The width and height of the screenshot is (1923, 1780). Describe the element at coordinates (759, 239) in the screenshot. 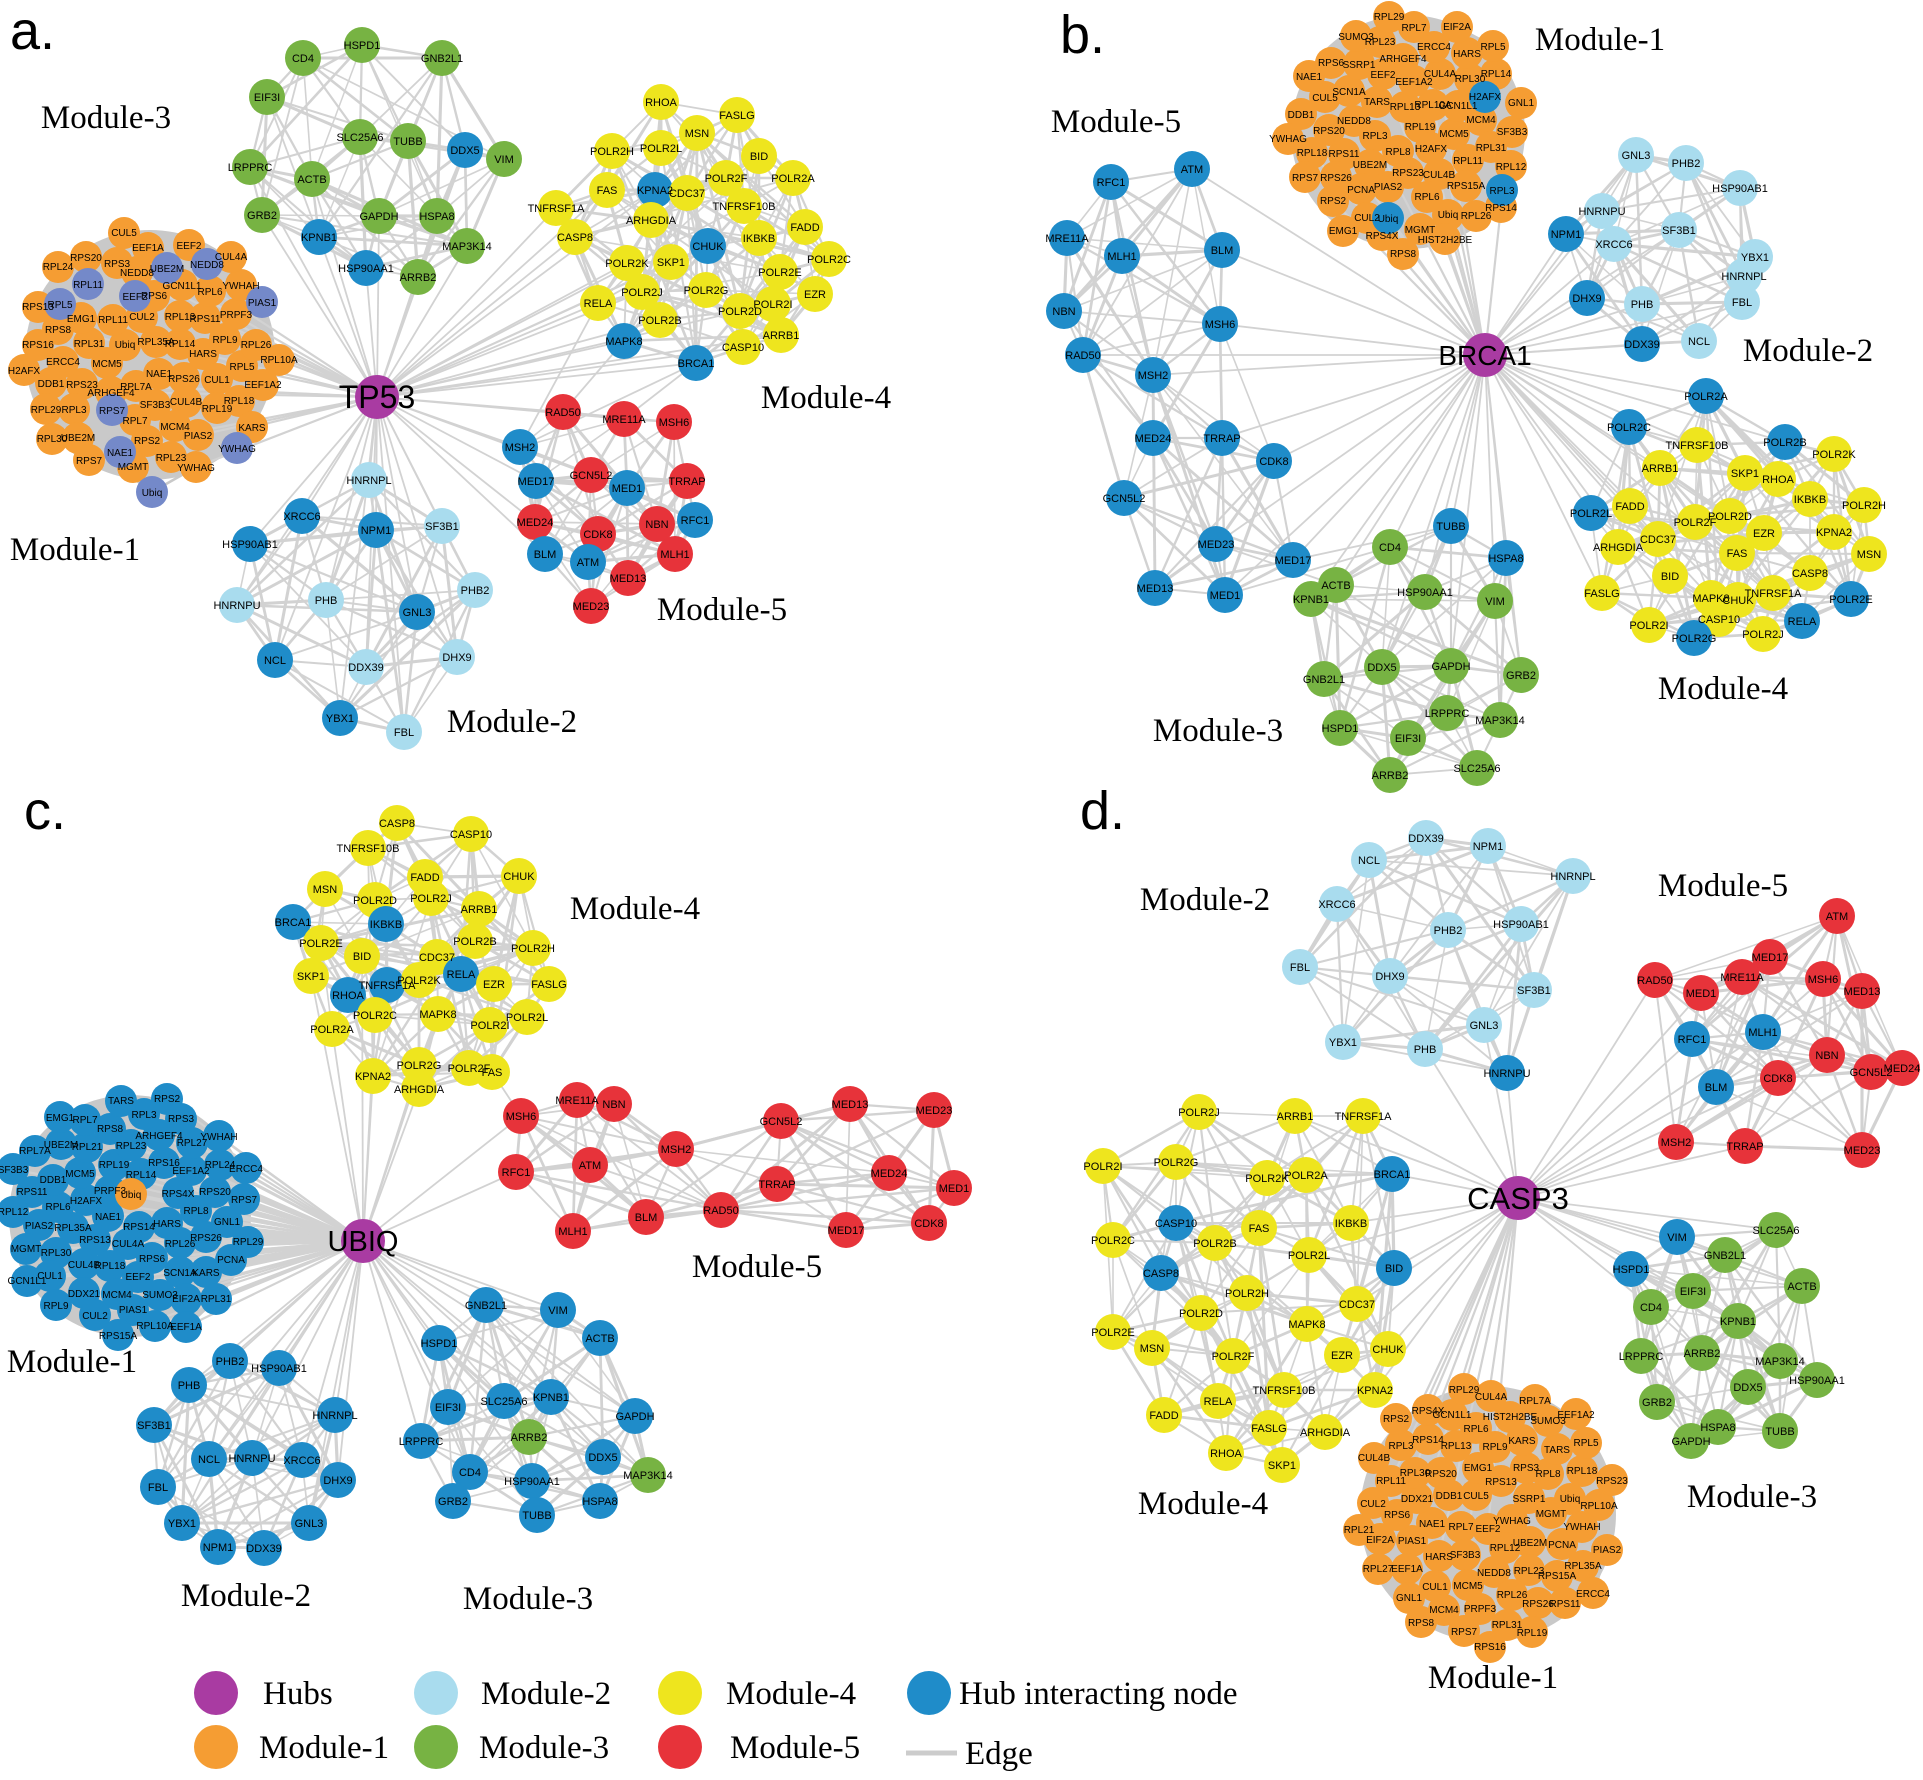

I see `svg-text: IKBKB` at that location.